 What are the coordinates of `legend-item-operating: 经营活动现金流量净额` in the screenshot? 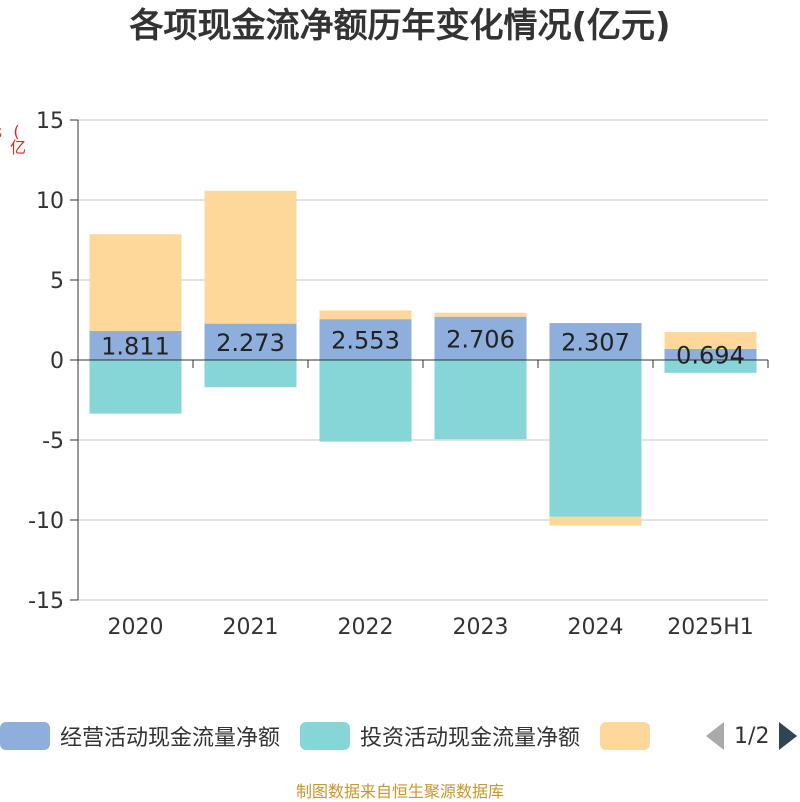 It's located at (140, 736).